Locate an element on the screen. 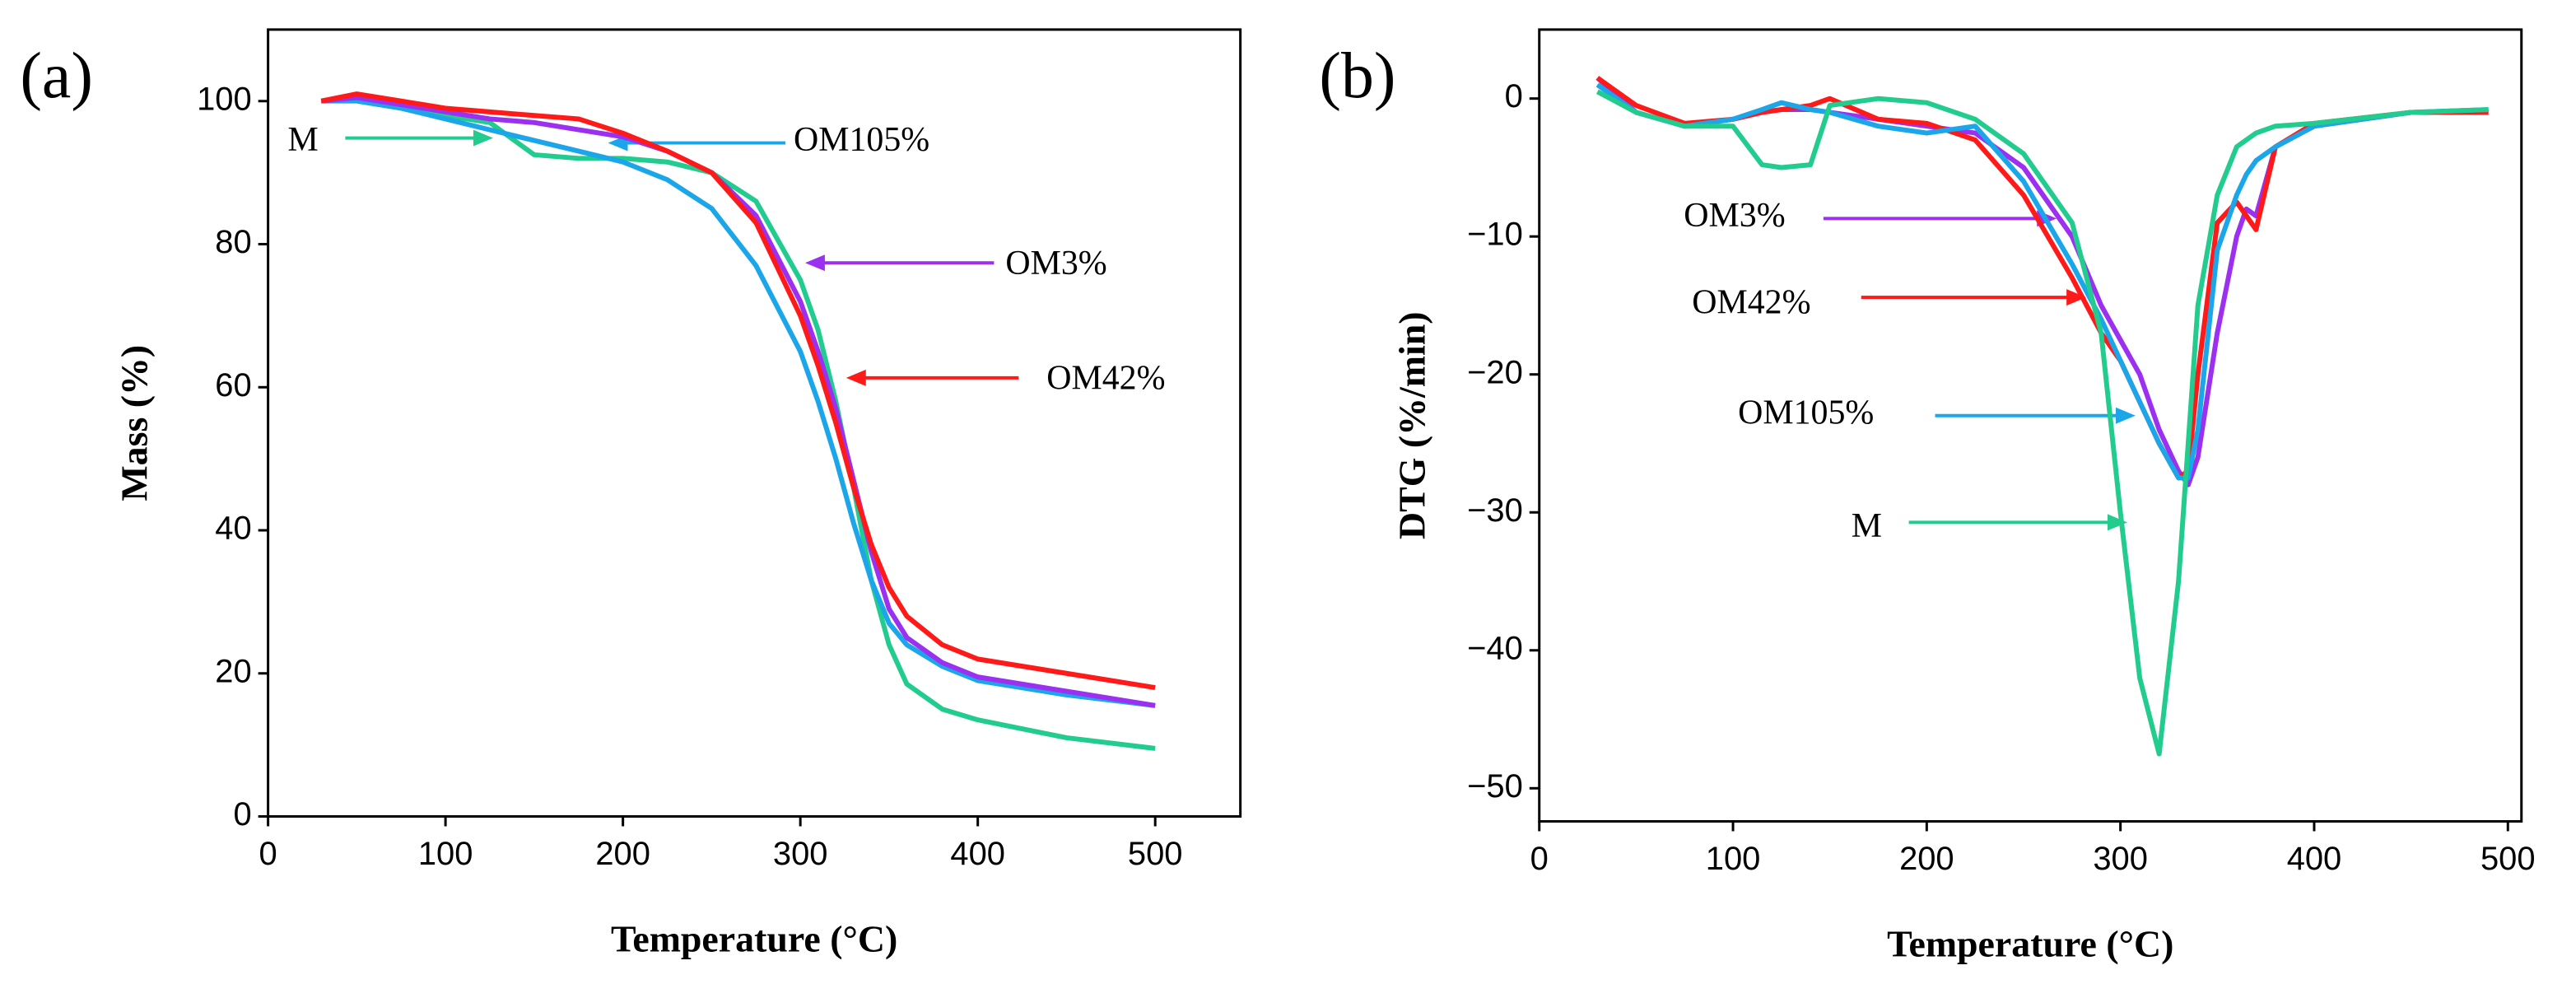  y-tick-label: −10 is located at coordinates (1495, 235).